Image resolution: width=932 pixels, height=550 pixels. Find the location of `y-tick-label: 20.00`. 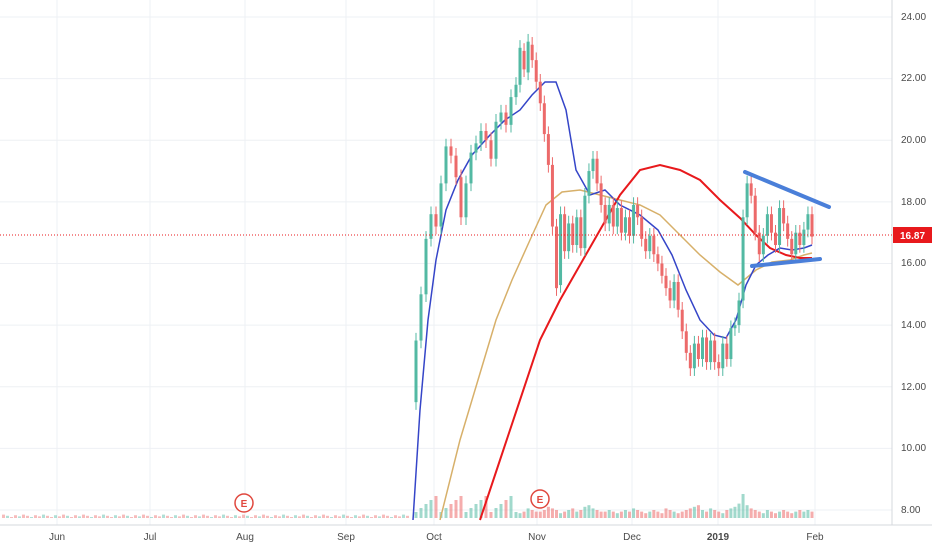

y-tick-label: 20.00 is located at coordinates (913, 140).